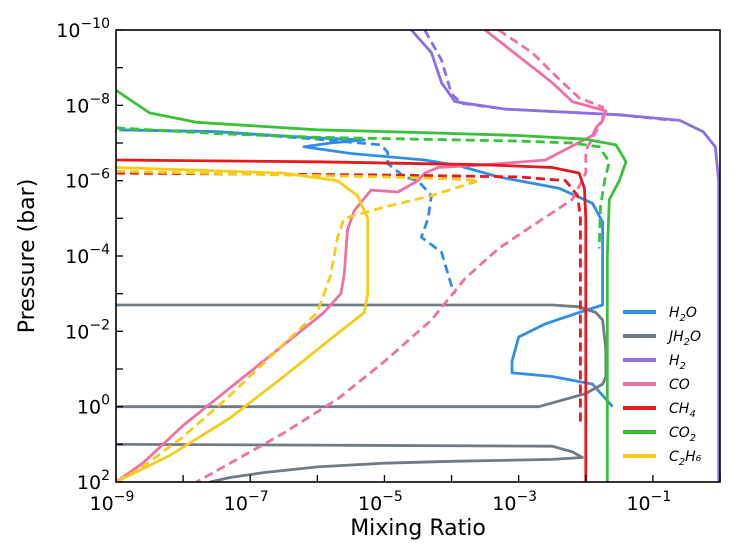 The width and height of the screenshot is (747, 560). What do you see at coordinates (685, 458) in the screenshot?
I see `legend-label: C2H₆` at bounding box center [685, 458].